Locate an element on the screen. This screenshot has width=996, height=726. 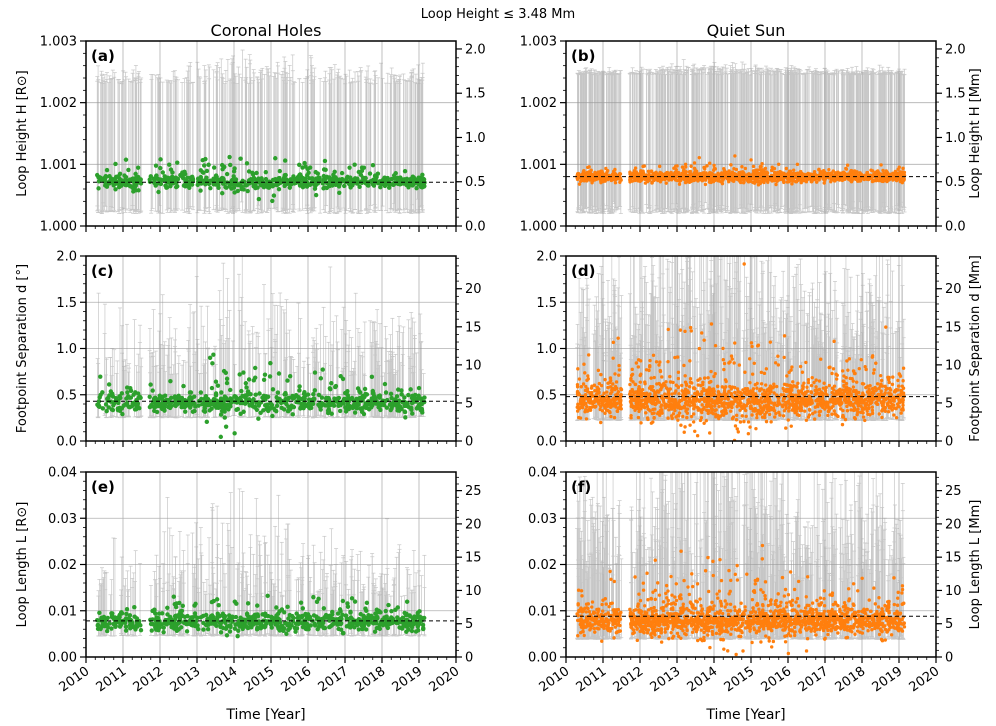
y-right-tick-label: 1.5 is located at coordinates (475, 94).